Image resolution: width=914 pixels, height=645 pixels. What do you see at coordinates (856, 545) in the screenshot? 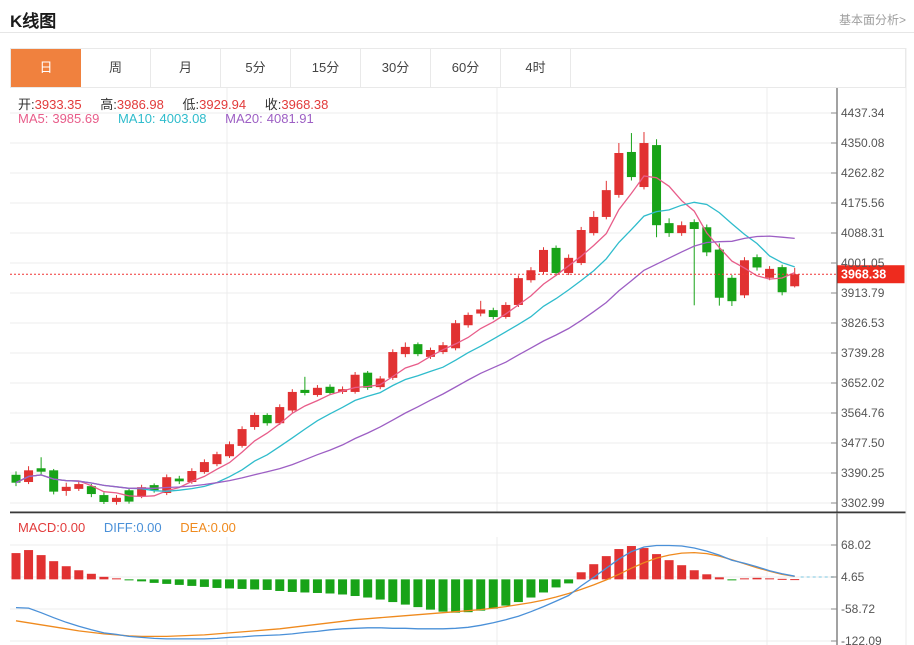
I see `svg-text: 68.02` at bounding box center [856, 545].